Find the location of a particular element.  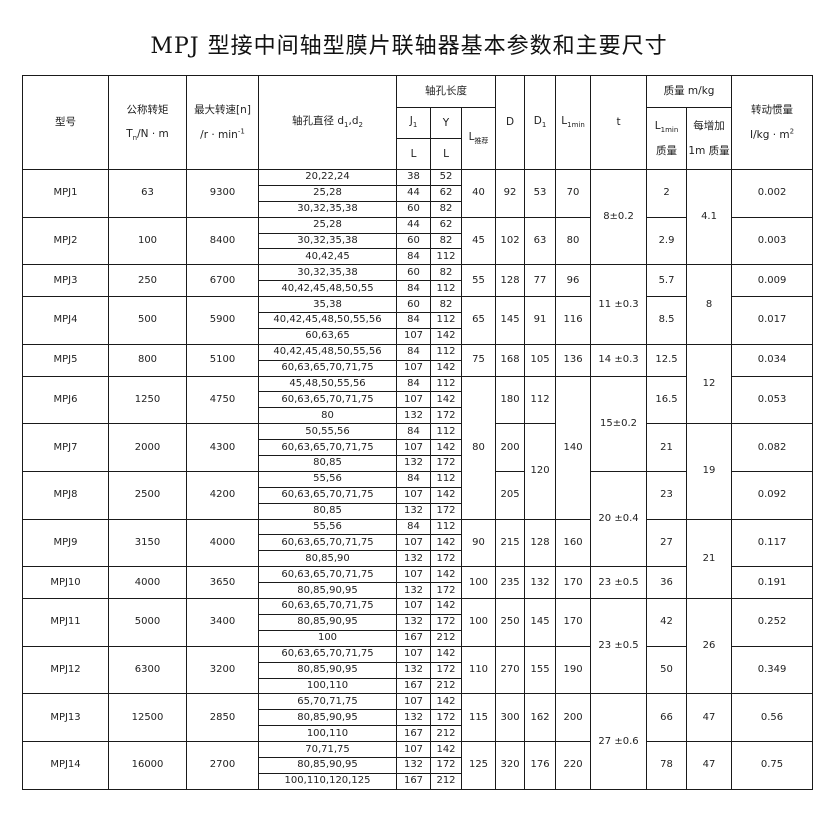

table-row: MPJ8 2500 4200 55,56 84 112 205 20 ±0.4 23 0.092 is located at coordinates (418, 519).